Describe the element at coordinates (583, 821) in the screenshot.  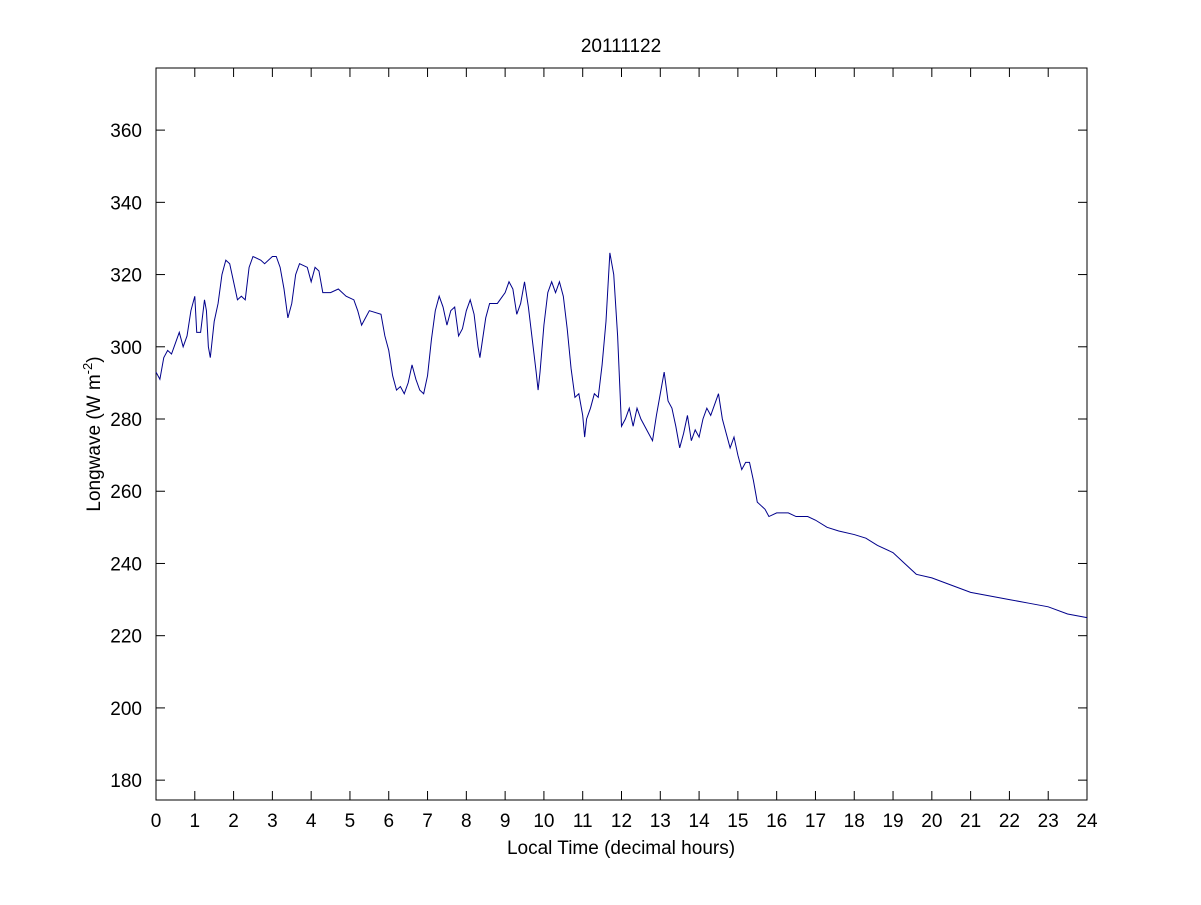
I see `x-tick-label: 11` at that location.